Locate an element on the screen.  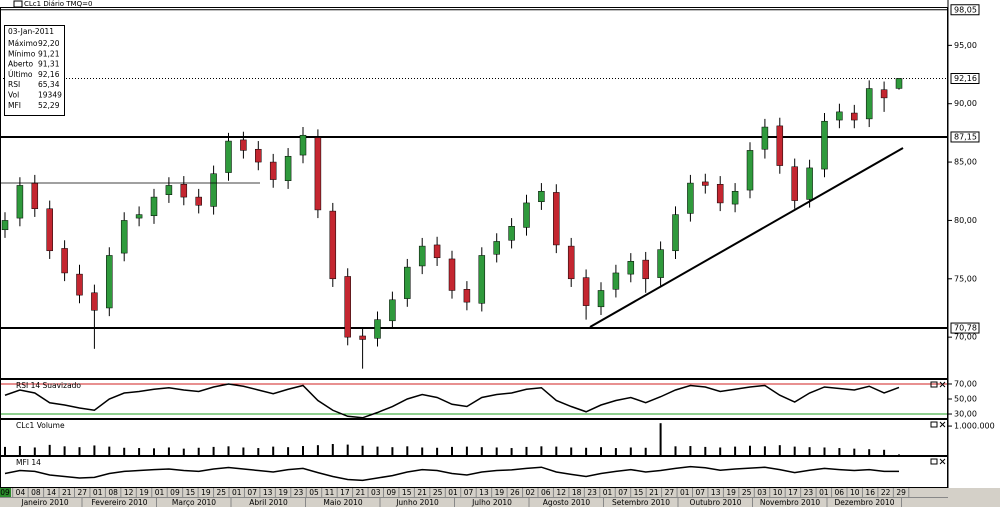
info-value: 91,31 is located at coordinates (49, 64).